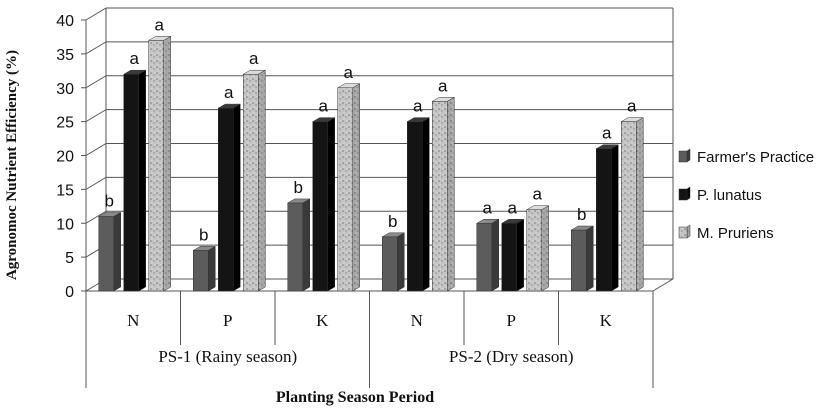  I want to click on x-tick-label: N, so click(133, 320).